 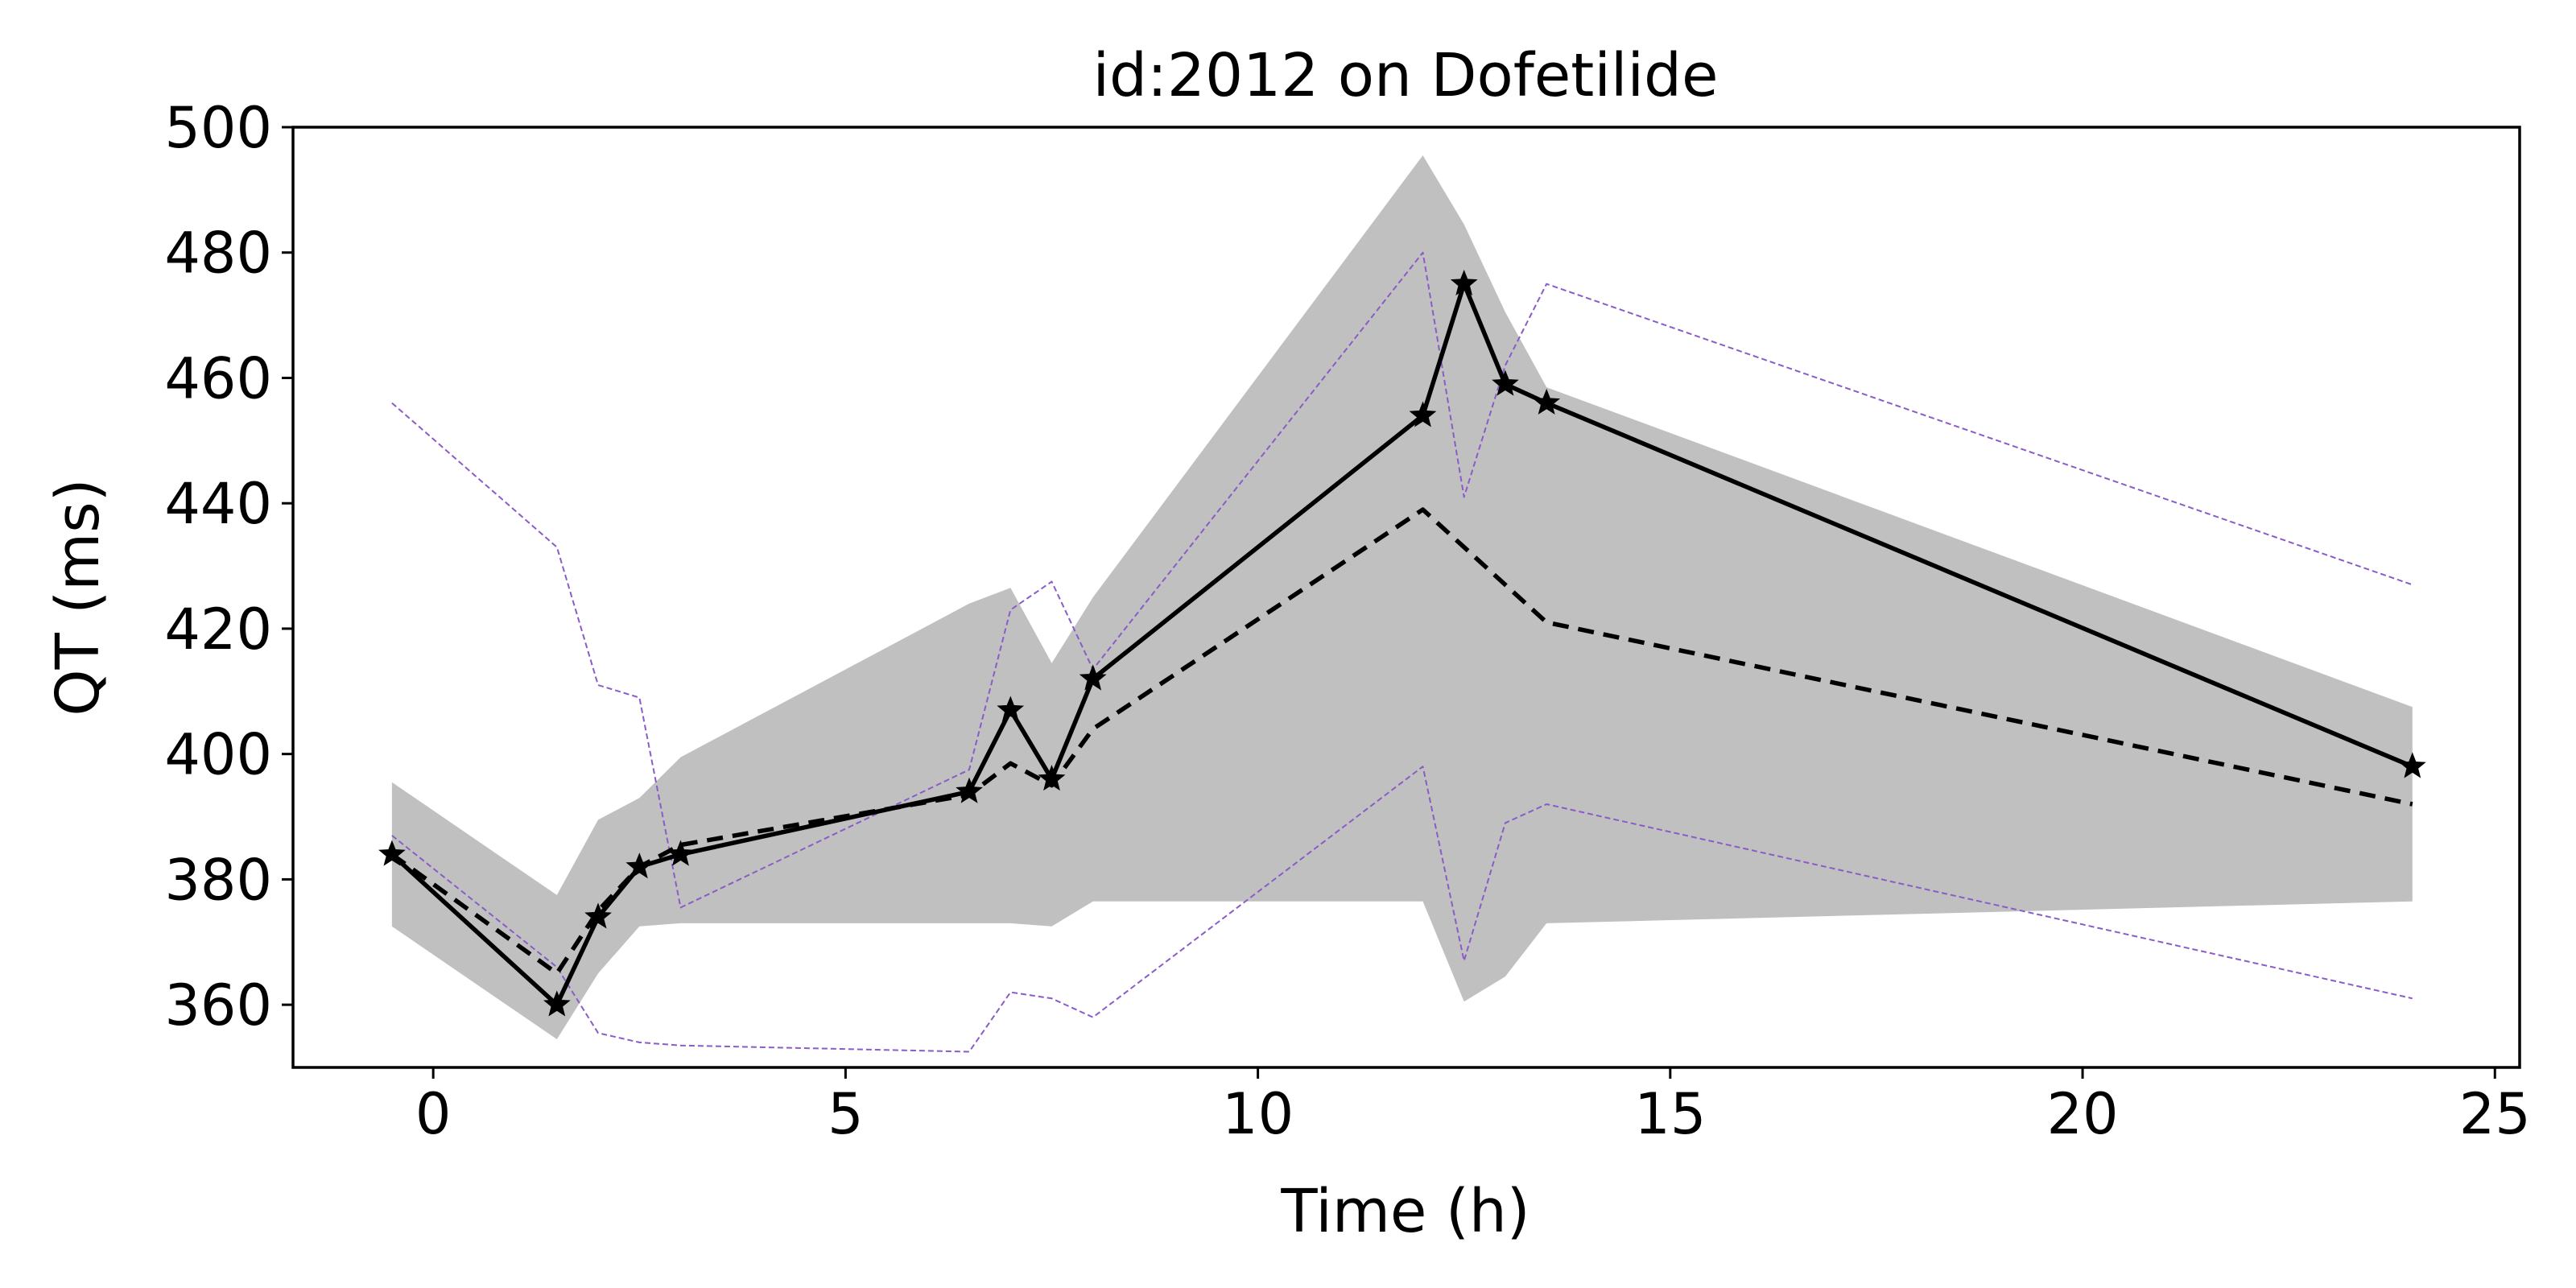 What do you see at coordinates (78, 597) in the screenshot?
I see `y-axis-label: QT (ms)` at bounding box center [78, 597].